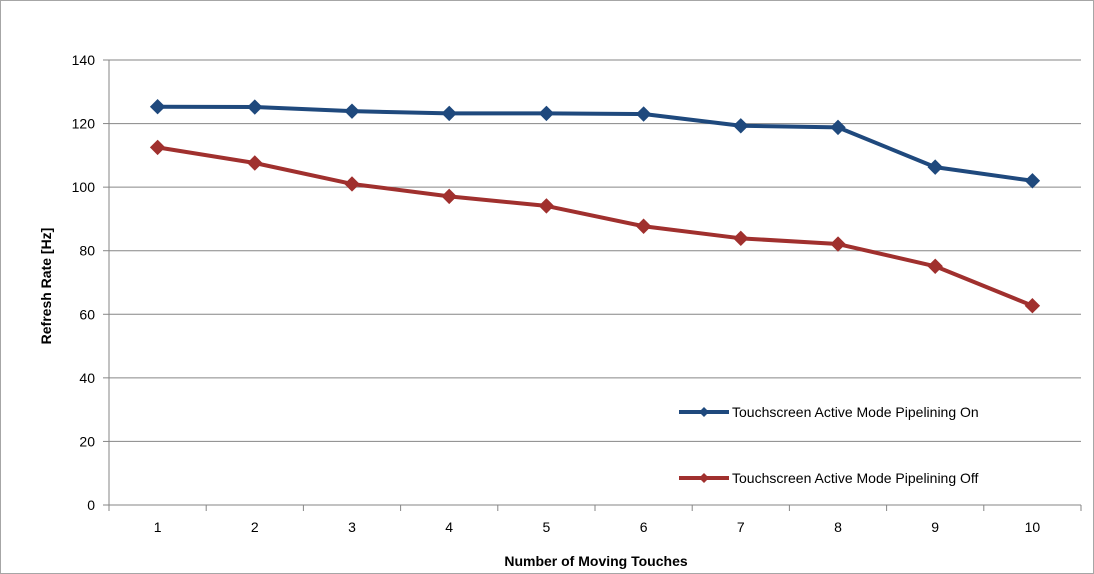 The height and width of the screenshot is (574, 1094). I want to click on x-tick-label: 8, so click(838, 527).